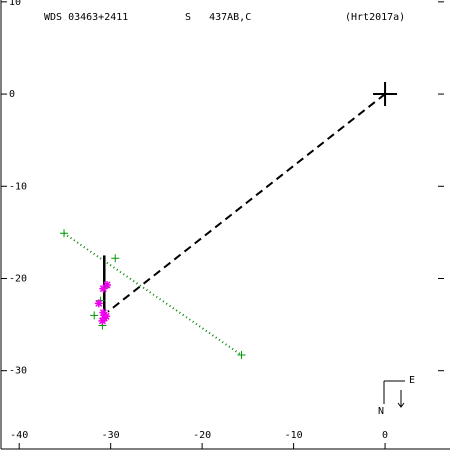 This screenshot has height=450, width=450. What do you see at coordinates (381, 411) in the screenshot?
I see `compass-north: N` at bounding box center [381, 411].